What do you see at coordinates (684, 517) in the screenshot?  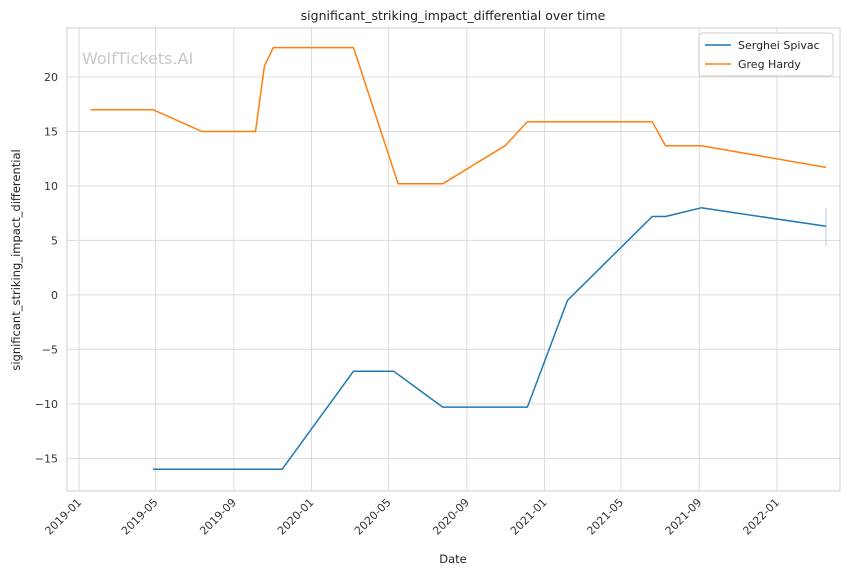 I see `x-tick-label: 2021-09` at bounding box center [684, 517].